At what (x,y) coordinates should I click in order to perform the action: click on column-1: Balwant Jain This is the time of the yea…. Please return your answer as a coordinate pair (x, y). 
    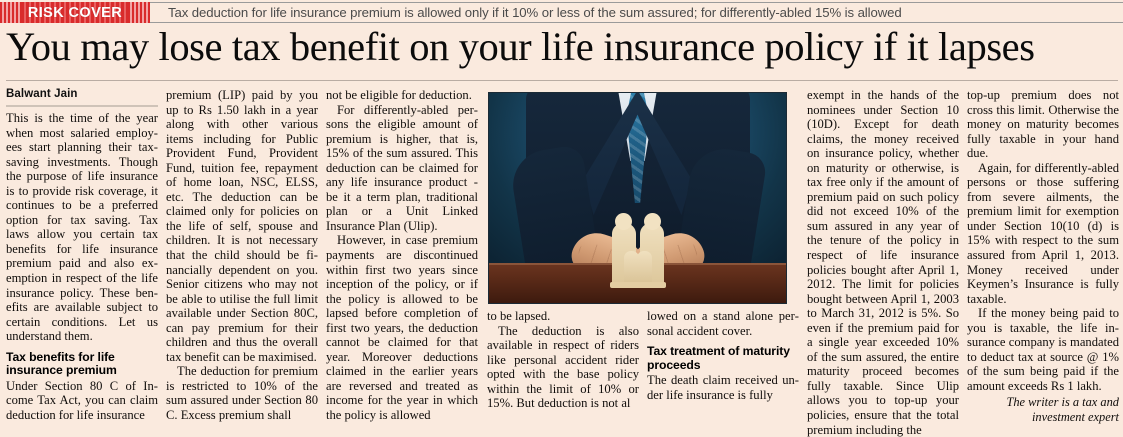
    Looking at the image, I should click on (82, 255).